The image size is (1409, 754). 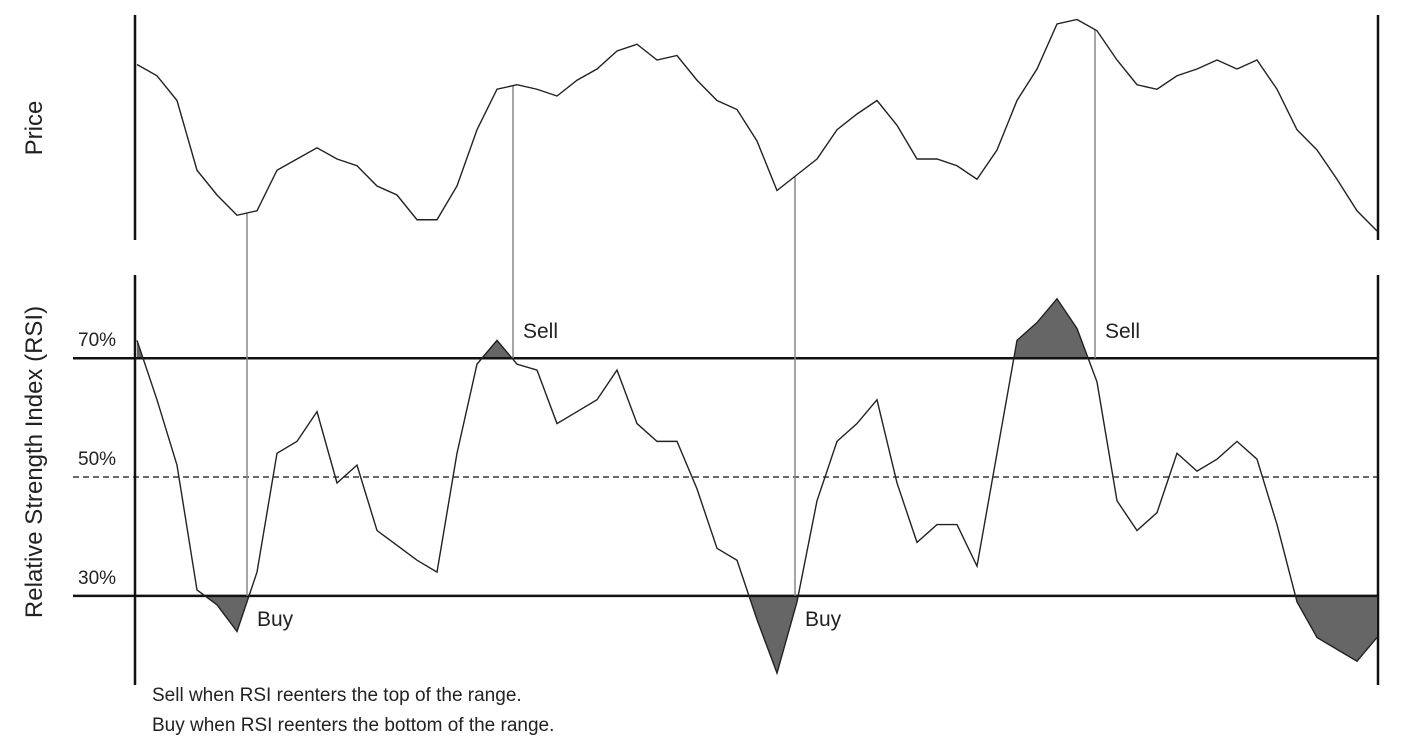 I want to click on rsi-axis-label: Relative Strength Index (RSI), so click(x=34, y=462).